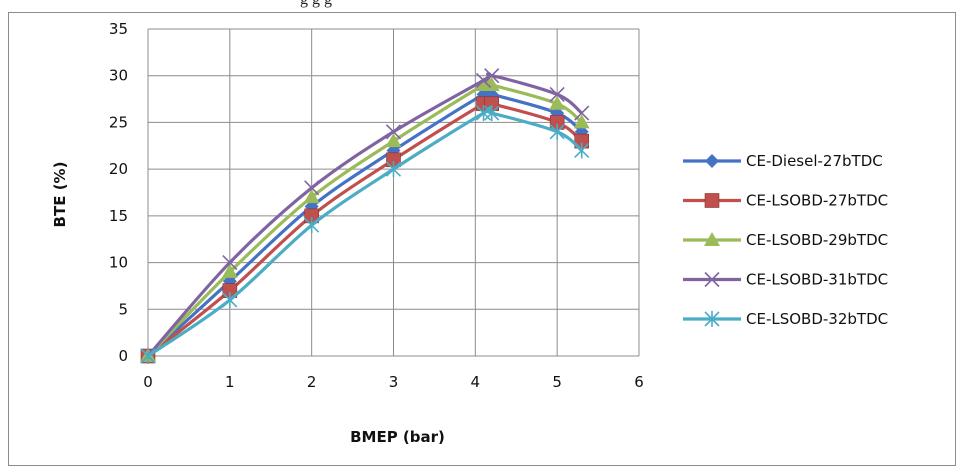 The height and width of the screenshot is (470, 962). Describe the element at coordinates (123, 309) in the screenshot. I see `y-tick-label: 5` at that location.